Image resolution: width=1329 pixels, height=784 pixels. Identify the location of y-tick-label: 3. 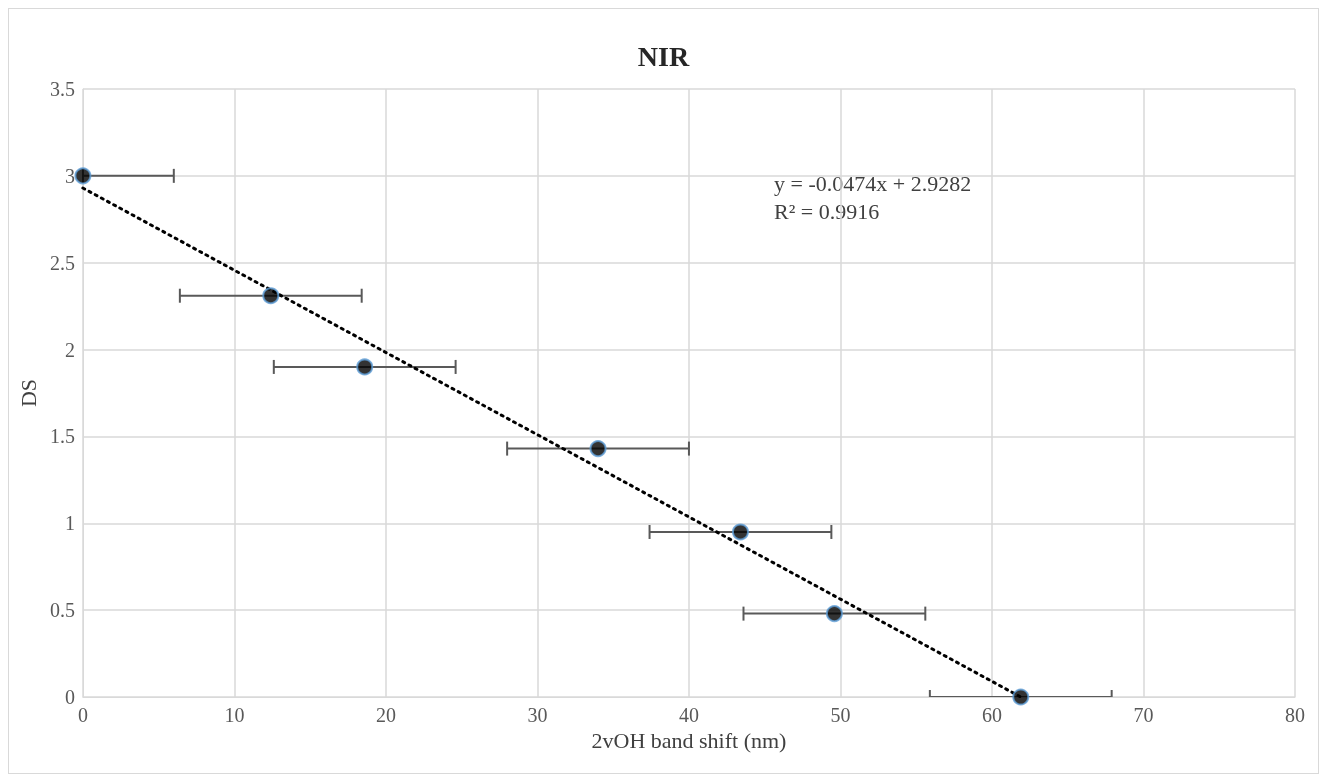
(69, 175).